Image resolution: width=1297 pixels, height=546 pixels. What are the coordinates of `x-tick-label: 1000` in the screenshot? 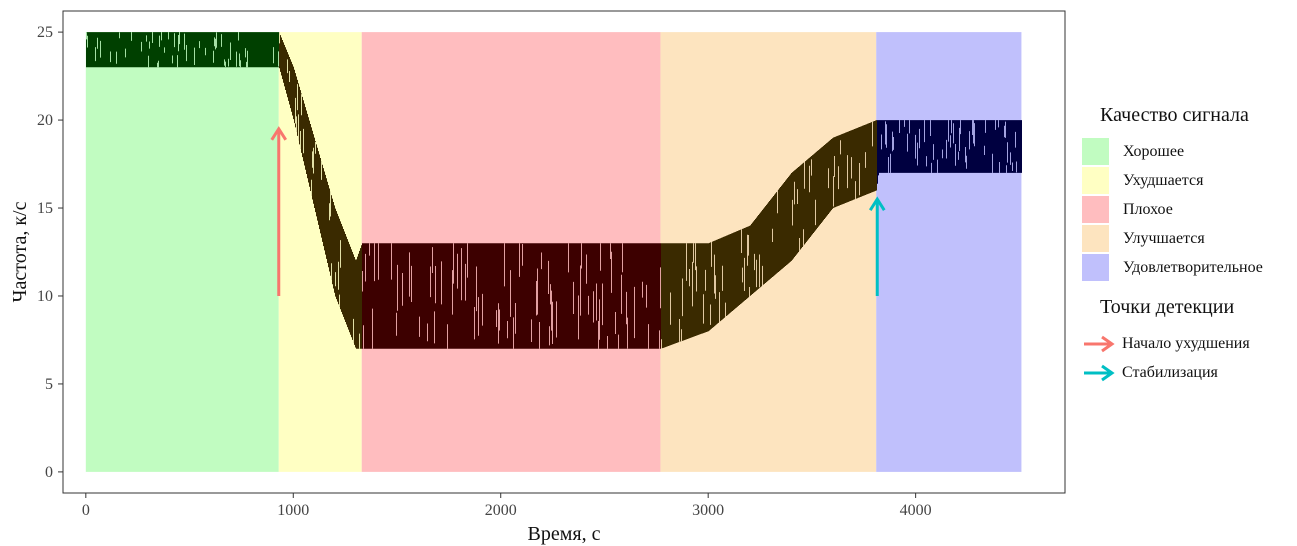 It's located at (293, 510).